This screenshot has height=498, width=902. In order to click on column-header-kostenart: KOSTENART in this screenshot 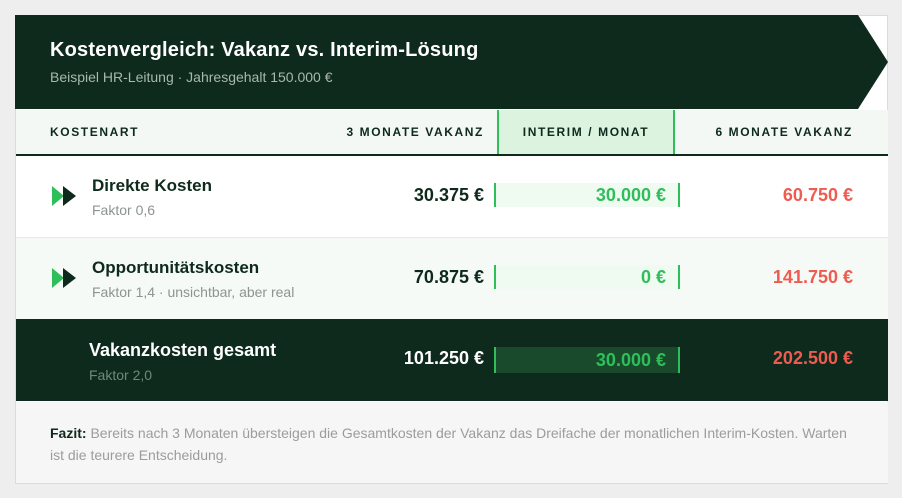, I will do `click(95, 132)`.